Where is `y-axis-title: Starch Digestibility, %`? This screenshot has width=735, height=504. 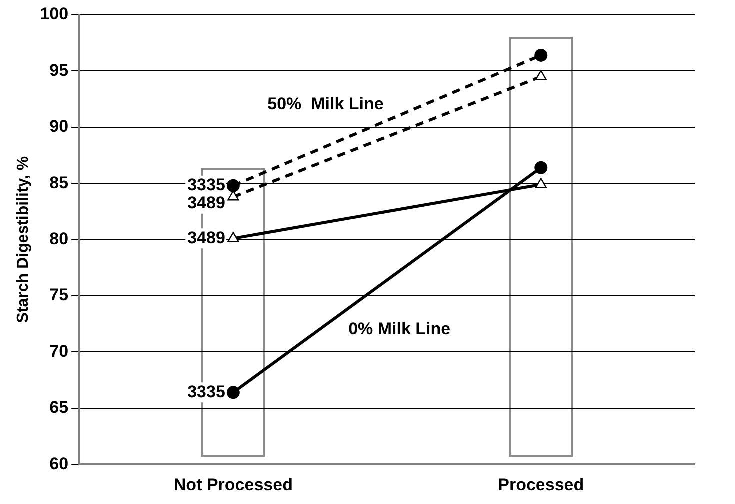 y-axis-title: Starch Digestibility, % is located at coordinates (23, 240).